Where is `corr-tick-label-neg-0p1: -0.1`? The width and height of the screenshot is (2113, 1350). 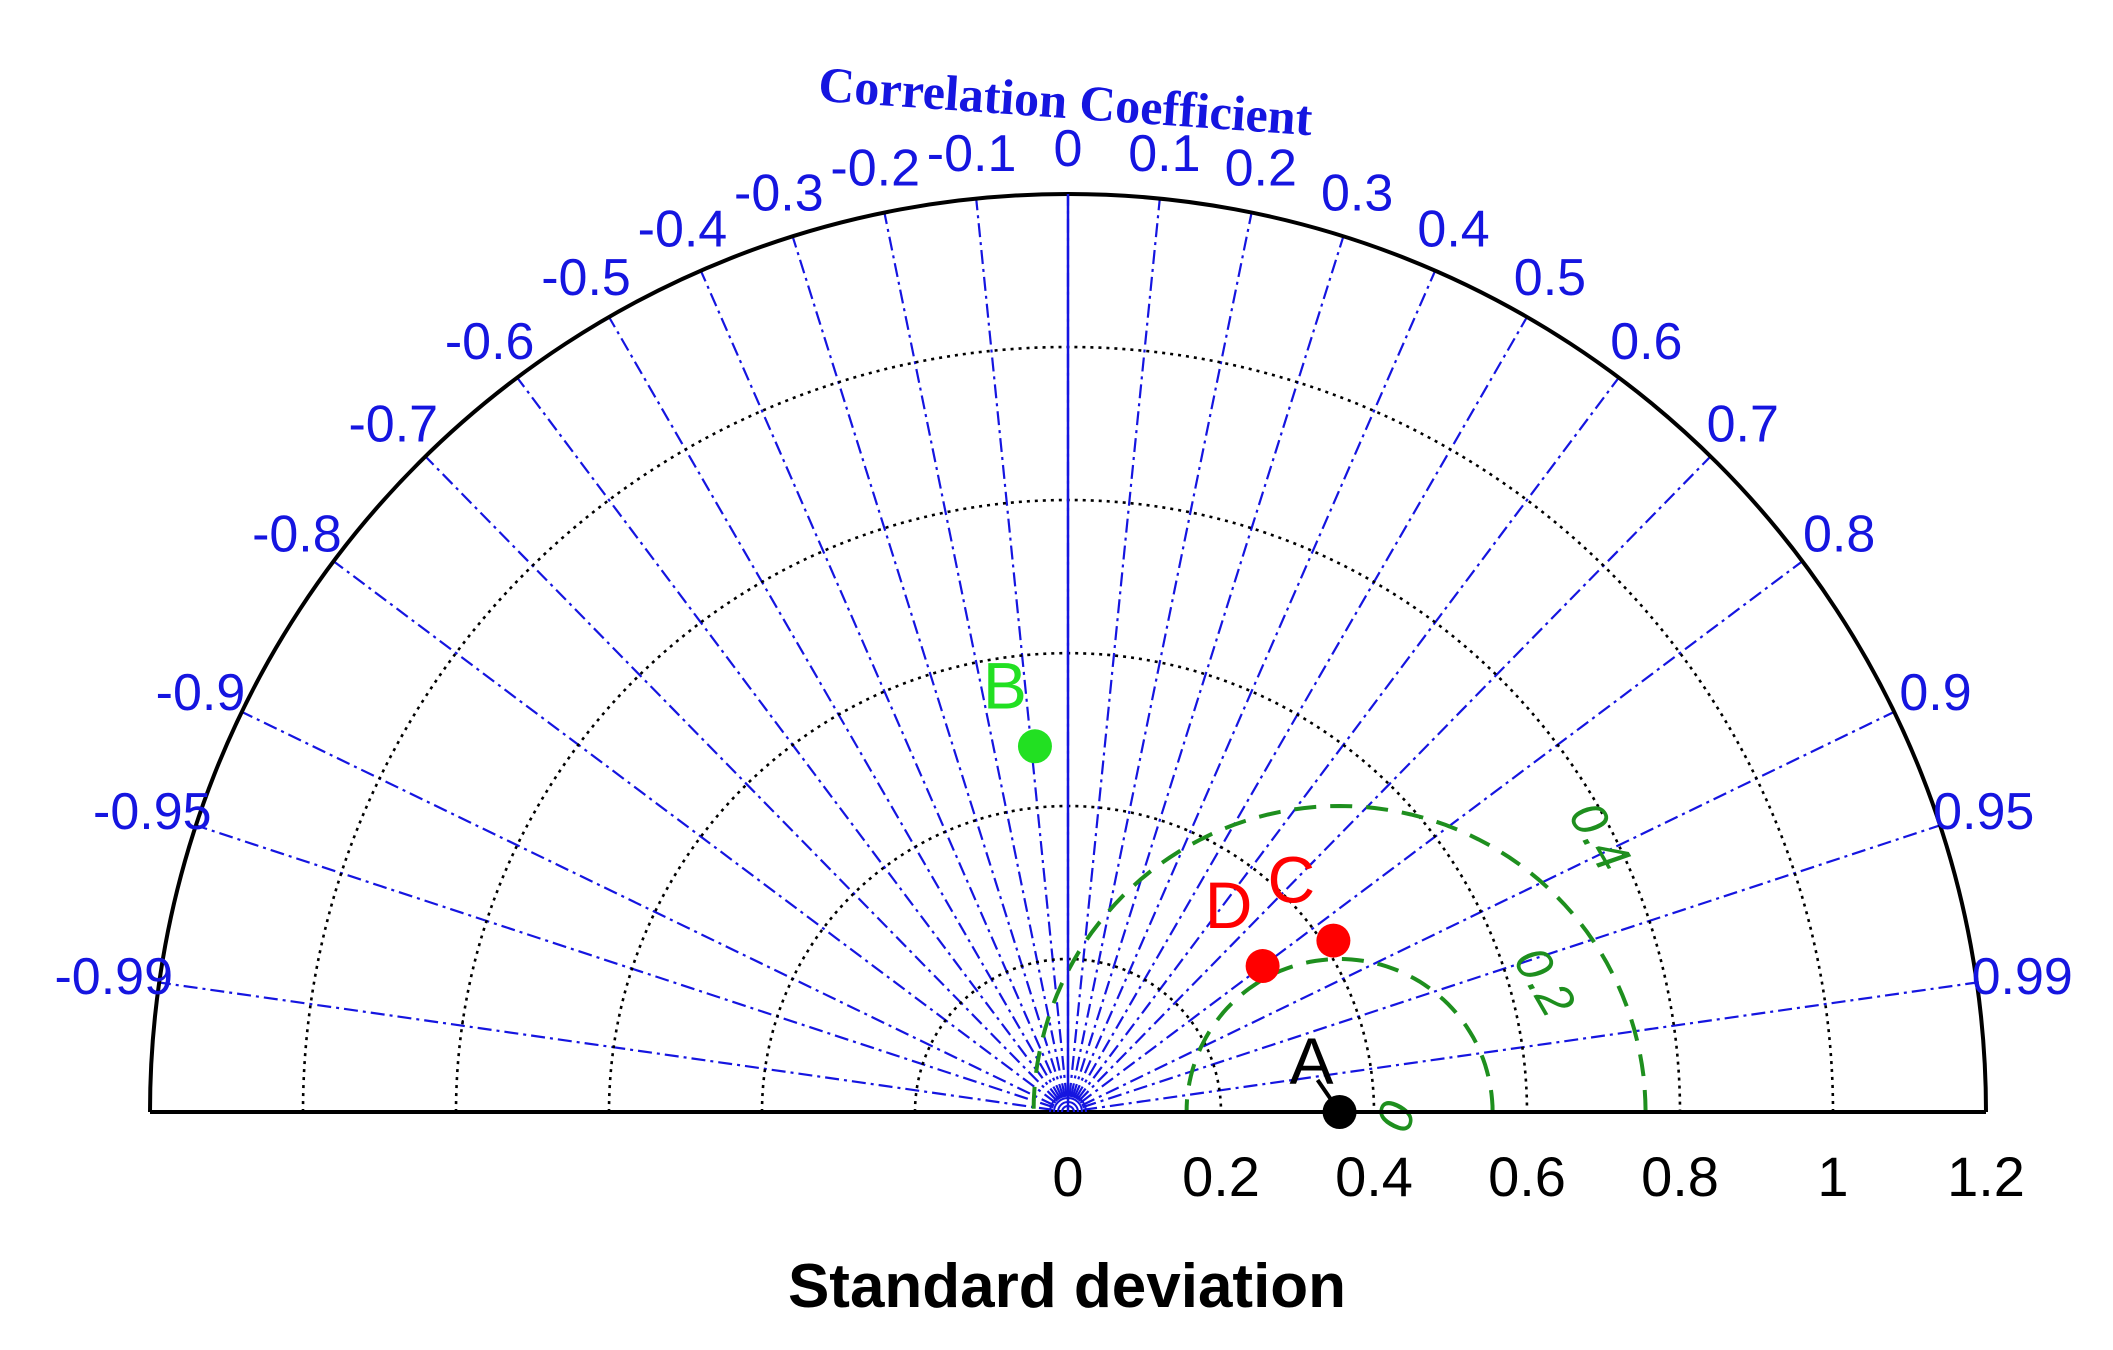
corr-tick-label-neg-0p1: -0.1 is located at coordinates (972, 154).